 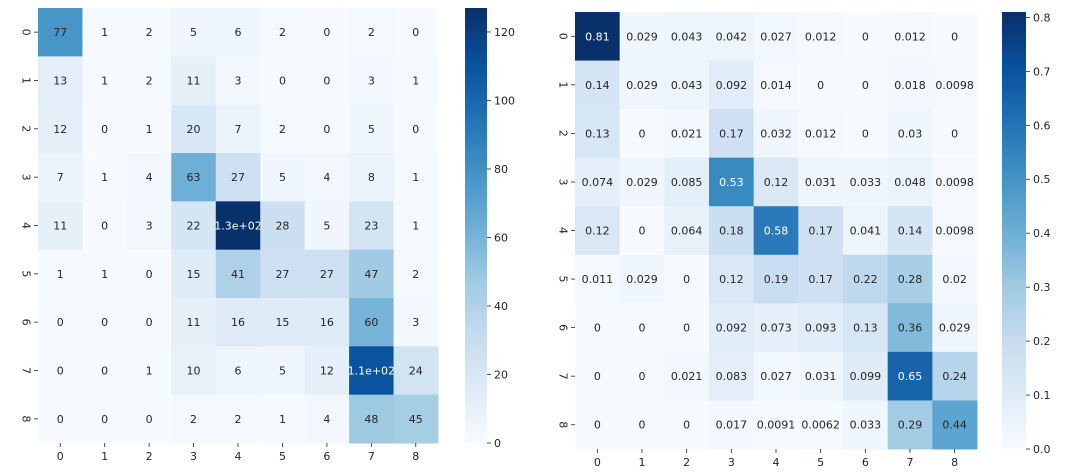 I want to click on colorbar-tick-label: 20, so click(x=501, y=374).